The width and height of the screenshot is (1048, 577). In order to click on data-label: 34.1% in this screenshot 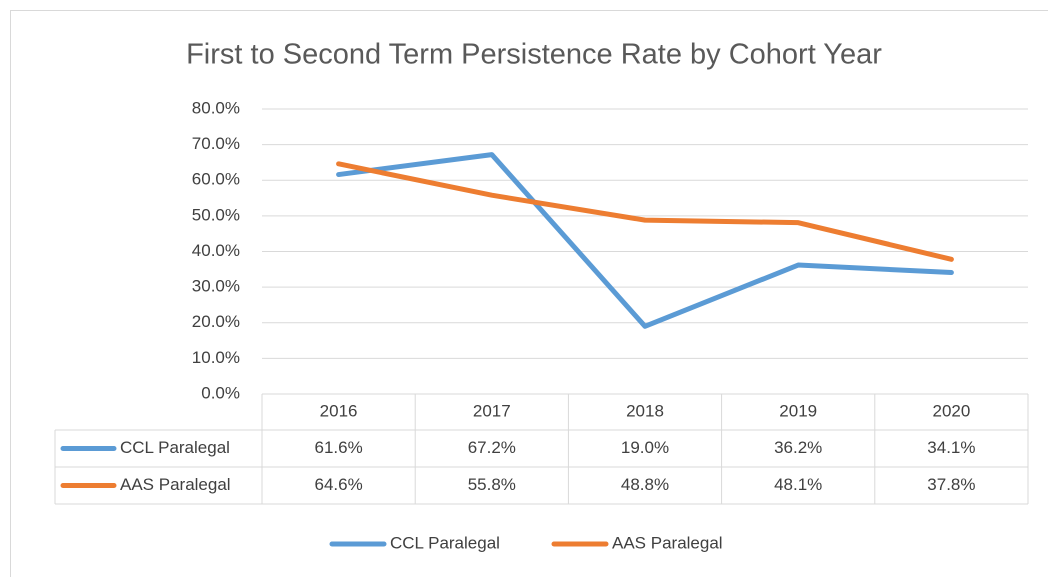, I will do `click(951, 447)`.